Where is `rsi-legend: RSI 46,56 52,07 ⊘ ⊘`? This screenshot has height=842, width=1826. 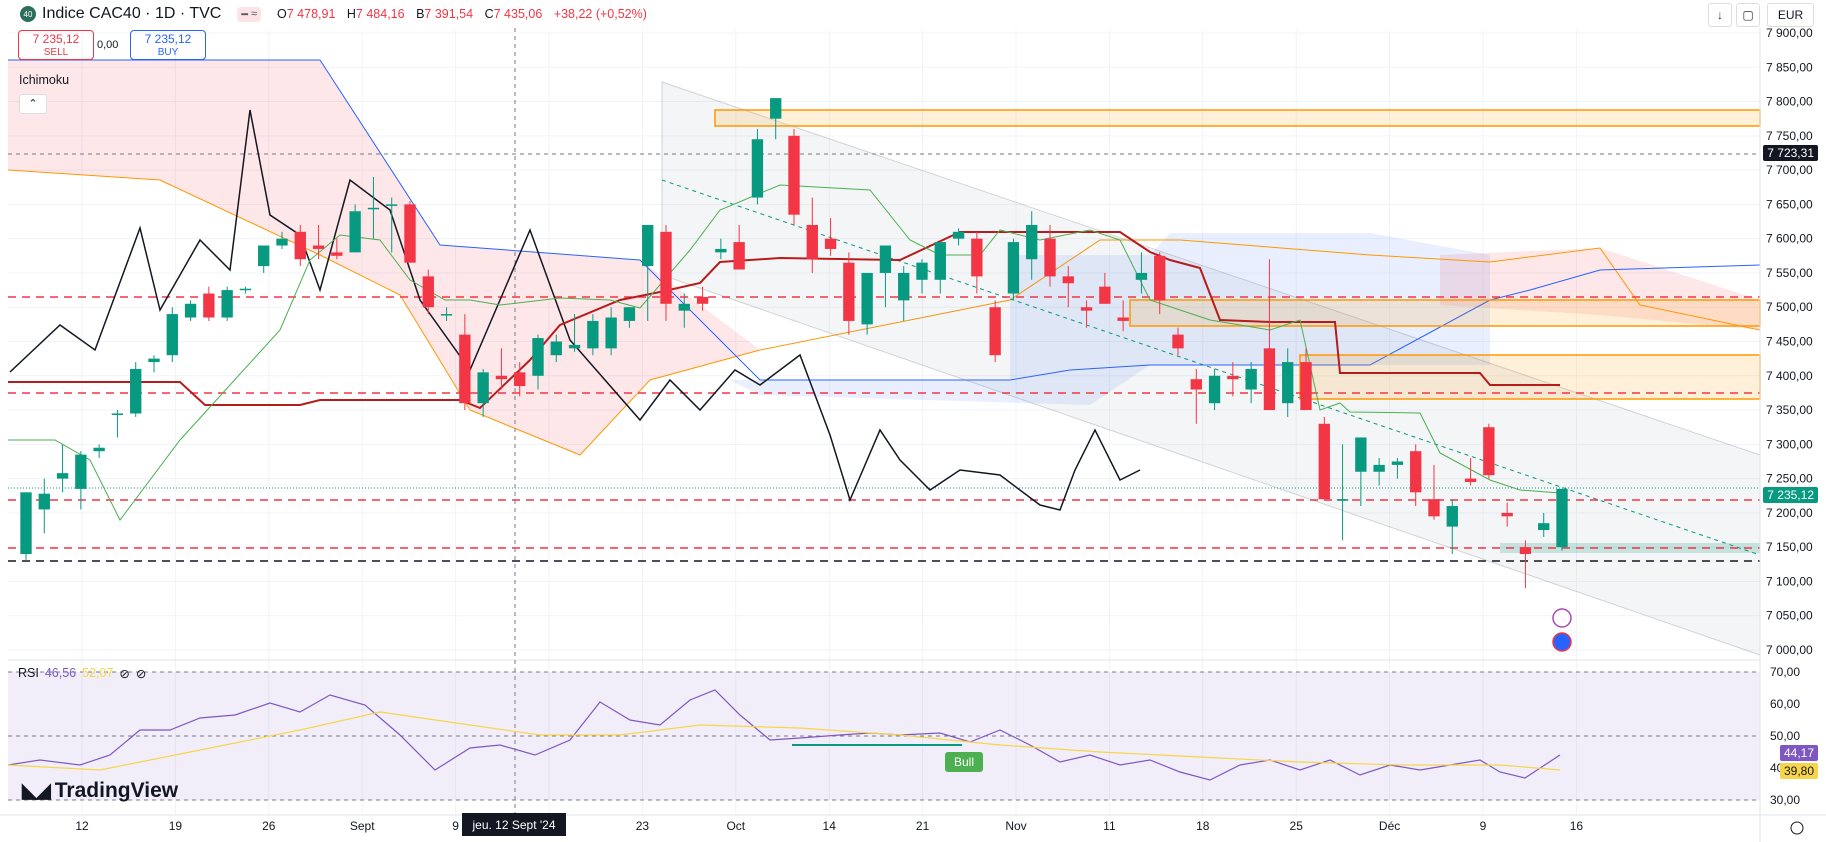 rsi-legend: RSI 46,56 52,07 ⊘ ⊘ is located at coordinates (82, 673).